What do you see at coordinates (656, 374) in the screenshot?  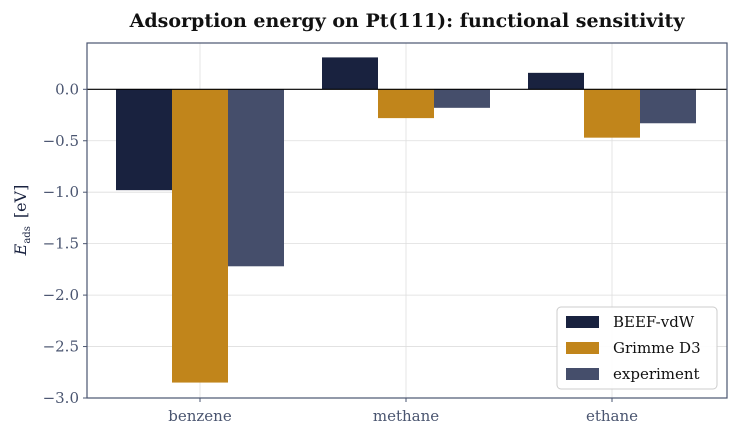 I see `legend-label: experiment` at bounding box center [656, 374].